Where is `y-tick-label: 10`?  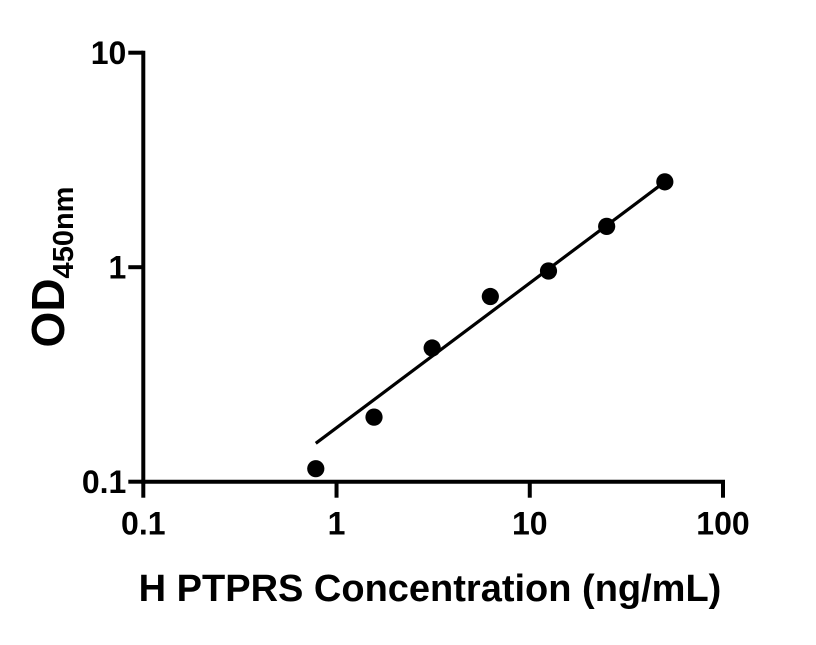
y-tick-label: 10 is located at coordinates (109, 53).